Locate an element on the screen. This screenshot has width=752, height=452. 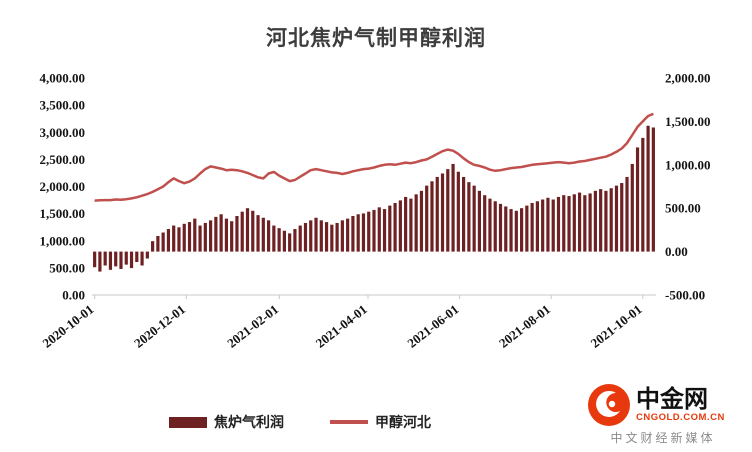
brand-watermark: 中金网 CNGOLD.COM.CN 中文财经新媒体 is located at coordinates (663, 415).